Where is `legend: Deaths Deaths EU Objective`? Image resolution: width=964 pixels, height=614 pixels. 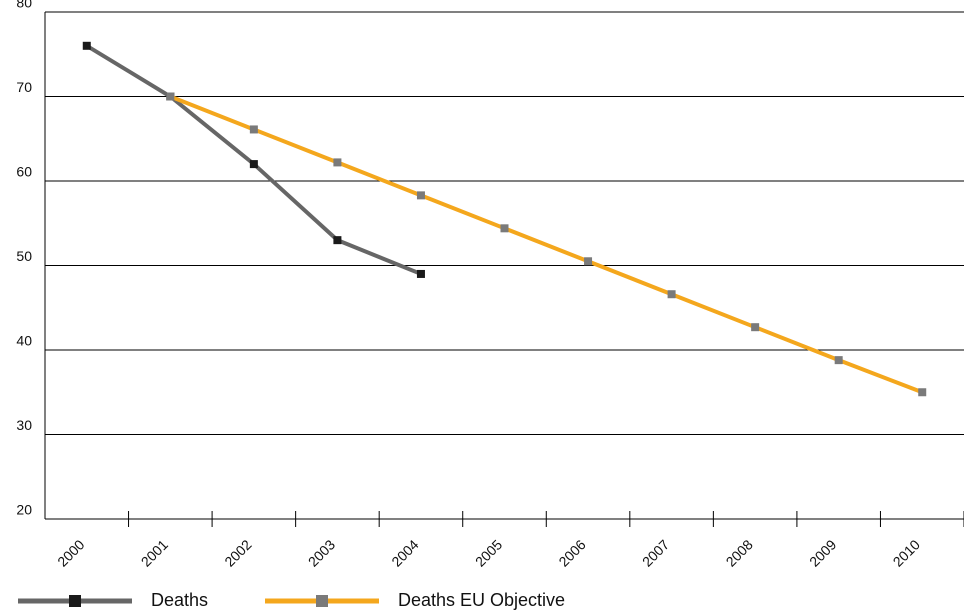
legend: Deaths Deaths EU Objective is located at coordinates (291, 600).